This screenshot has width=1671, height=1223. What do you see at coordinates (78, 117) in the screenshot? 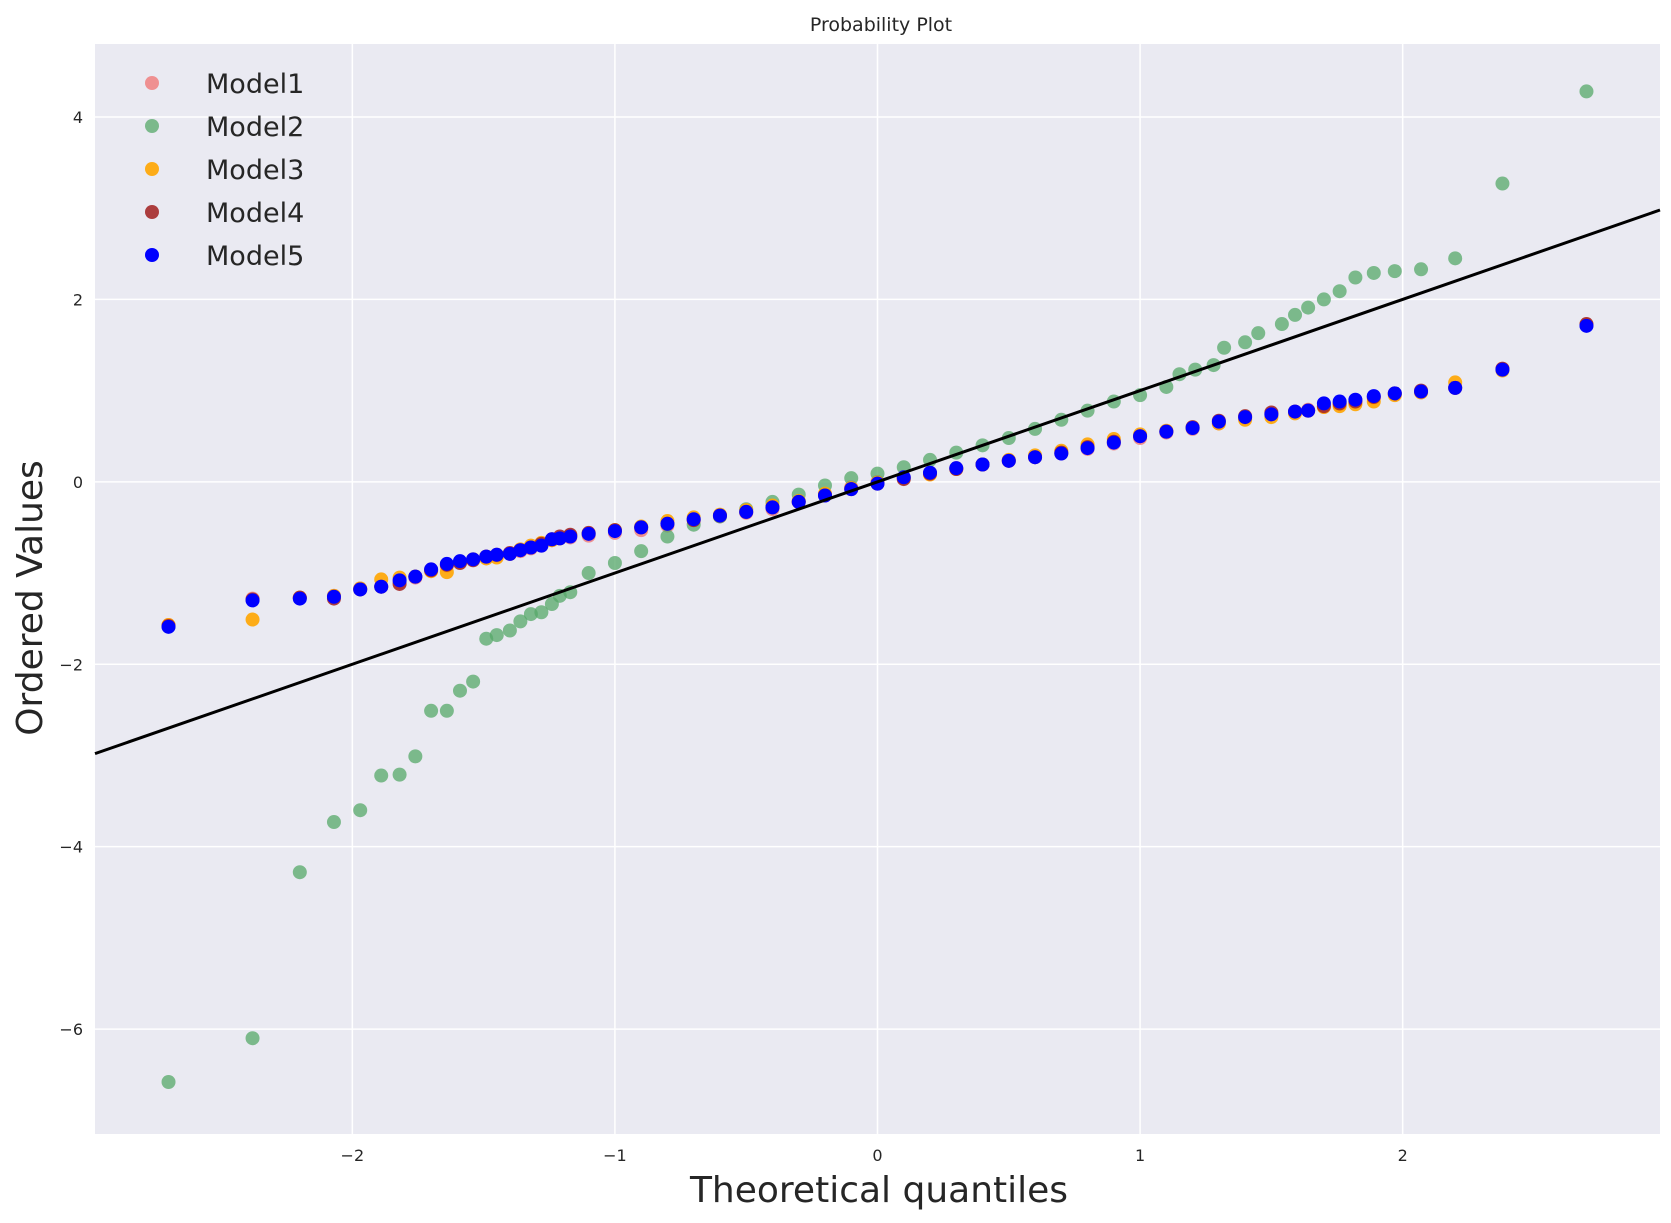
I see `y-tick-label: 4` at bounding box center [78, 117].